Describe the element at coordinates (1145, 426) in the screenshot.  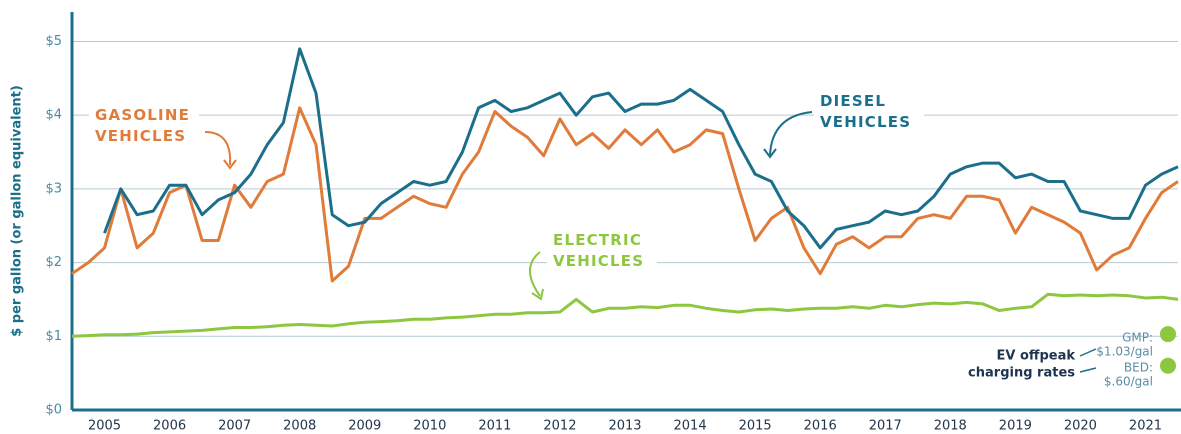
I see `x-tick-label: 2021` at that location.